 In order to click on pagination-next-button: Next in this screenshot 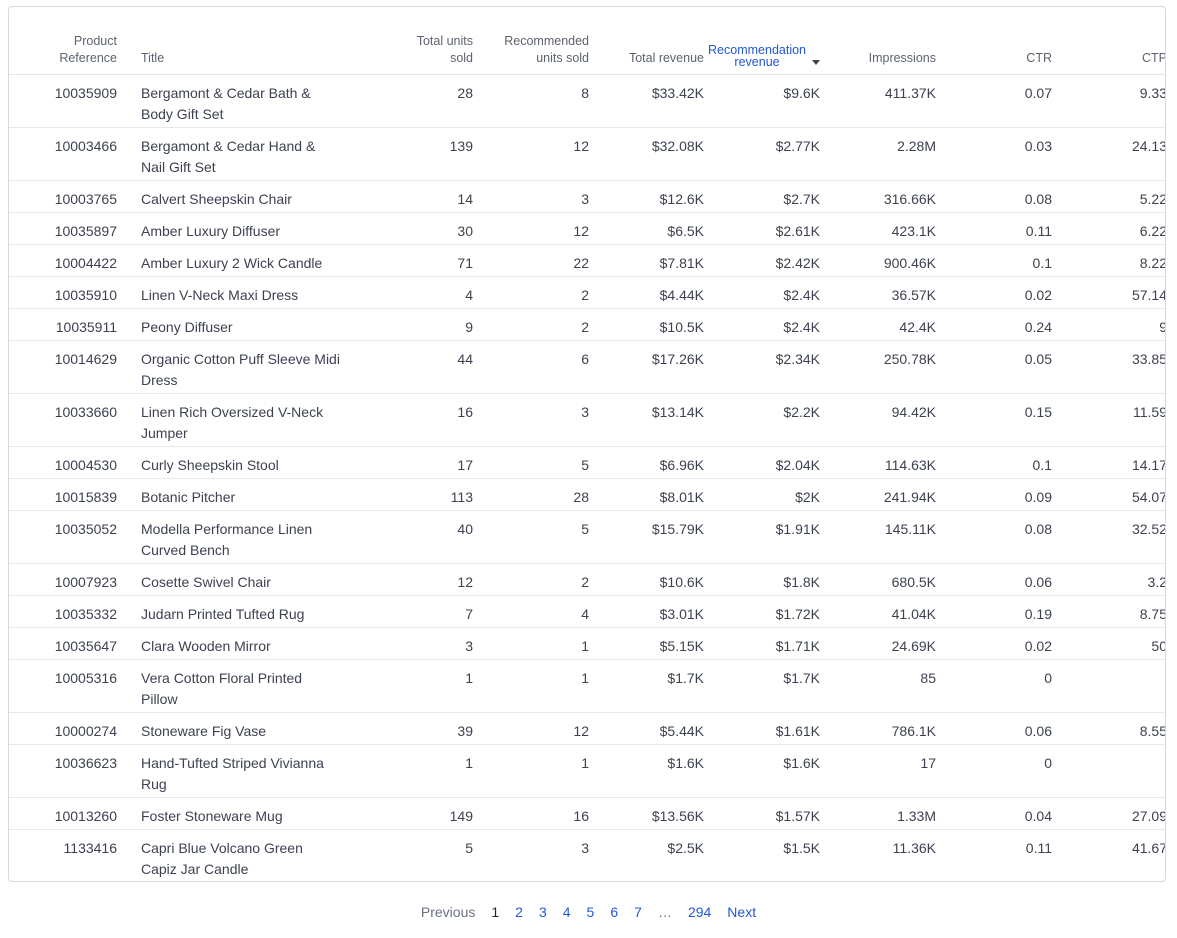, I will do `click(742, 912)`.